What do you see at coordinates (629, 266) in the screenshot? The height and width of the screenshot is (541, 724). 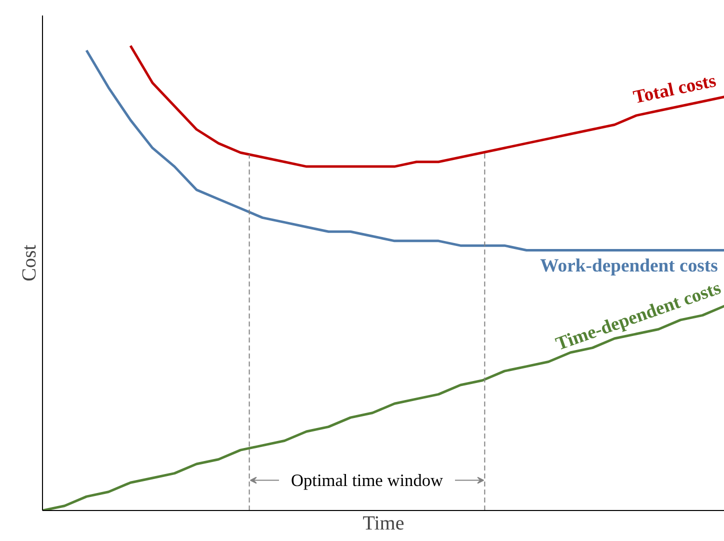 I see `series-label: Work-dependent costs` at bounding box center [629, 266].